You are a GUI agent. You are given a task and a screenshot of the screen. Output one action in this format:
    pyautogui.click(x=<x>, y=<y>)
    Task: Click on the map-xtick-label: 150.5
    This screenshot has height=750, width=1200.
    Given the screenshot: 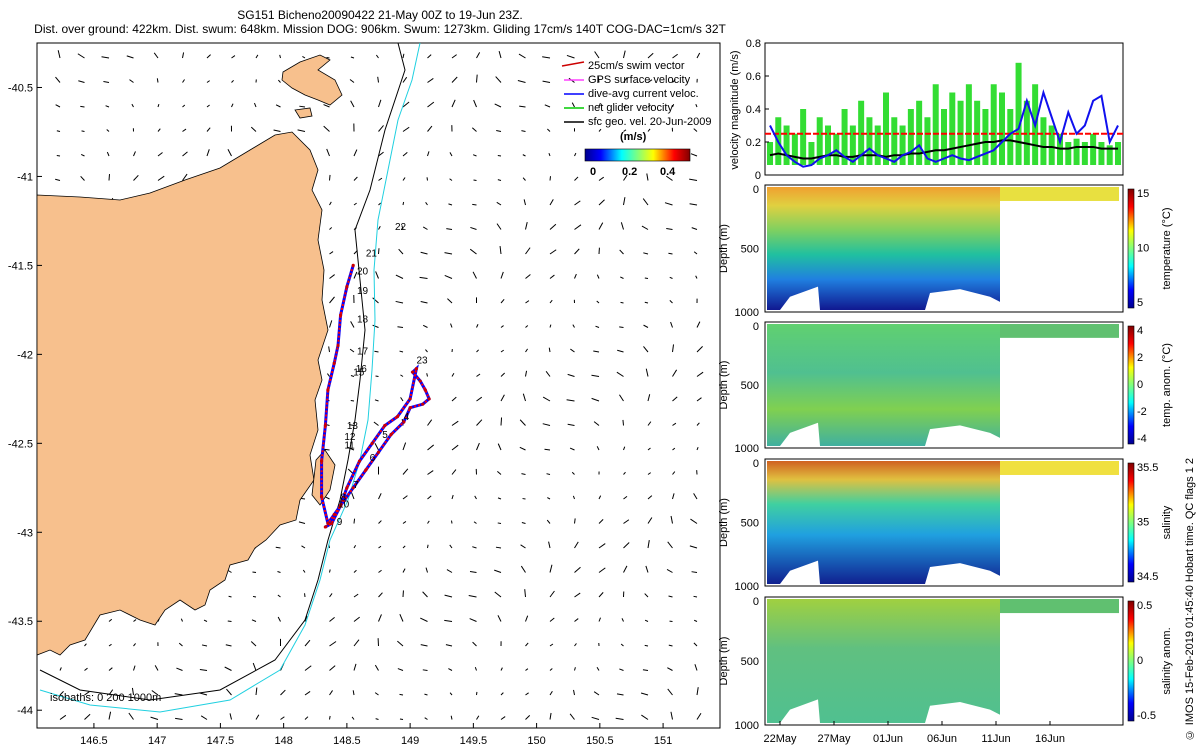 What is the action you would take?
    pyautogui.click(x=600, y=741)
    